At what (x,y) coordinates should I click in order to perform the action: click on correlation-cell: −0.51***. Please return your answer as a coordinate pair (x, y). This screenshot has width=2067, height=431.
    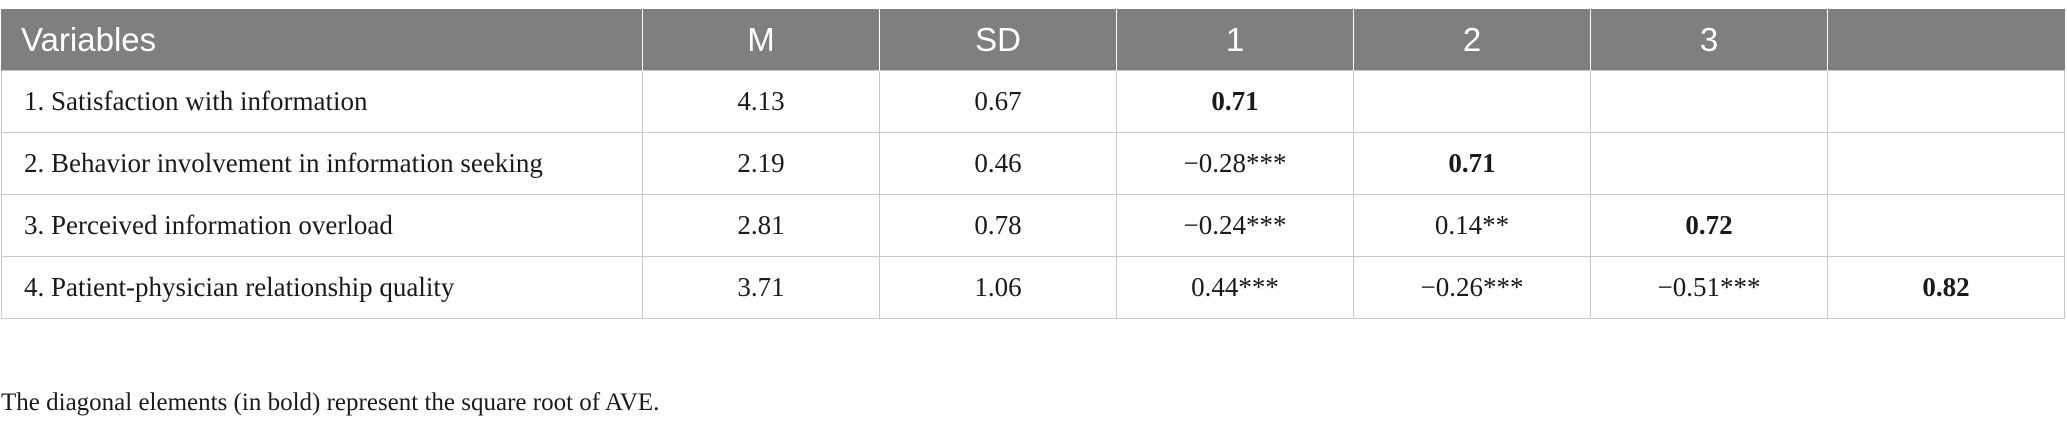
    Looking at the image, I should click on (1709, 287).